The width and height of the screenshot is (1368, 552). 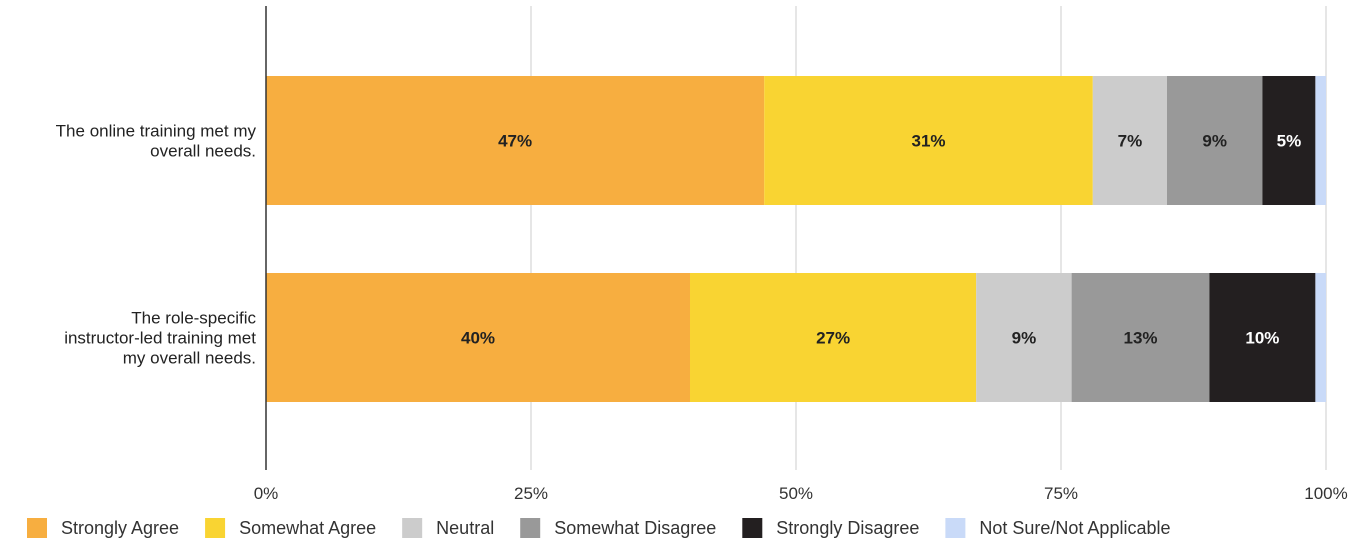 I want to click on x-tick-label: 50%, so click(x=796, y=493).